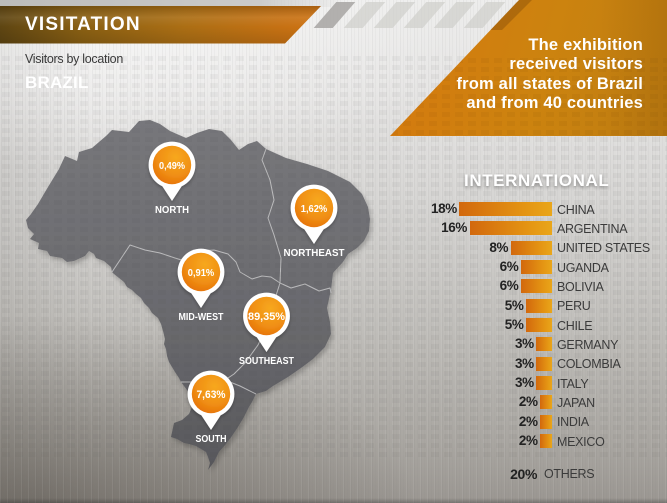 The width and height of the screenshot is (667, 503). Describe the element at coordinates (201, 317) in the screenshot. I see `svg-text: MID-WEST` at that location.